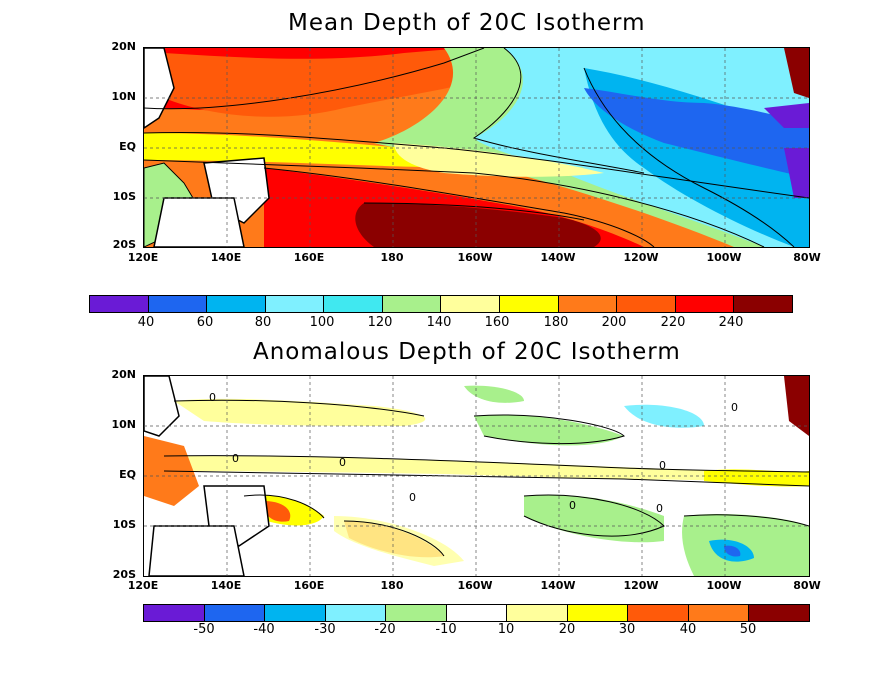 The width and height of the screenshot is (880, 680). What do you see at coordinates (392, 257) in the screenshot?
I see `mean-xtick-180: 180` at bounding box center [392, 257].